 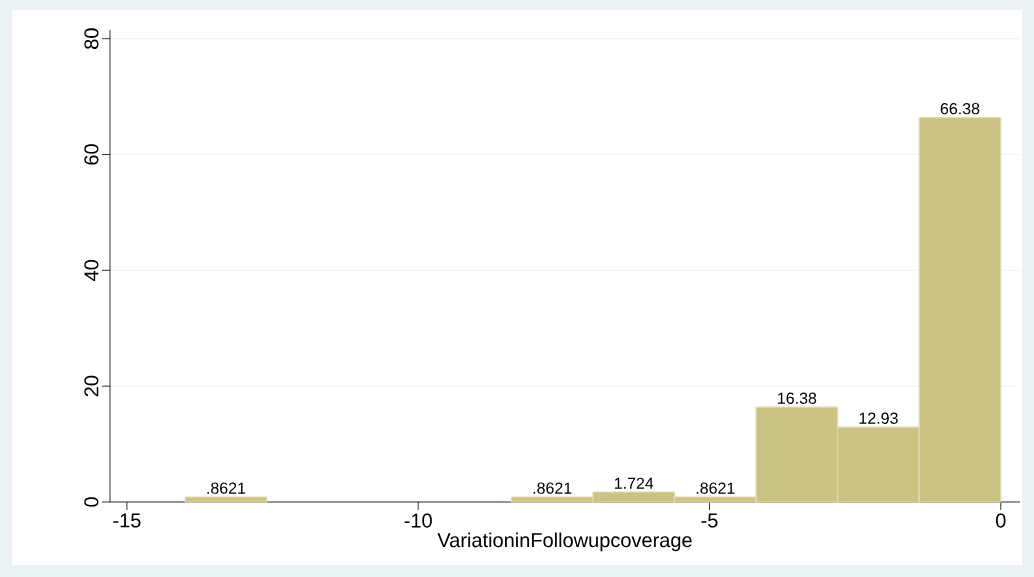 What do you see at coordinates (1001, 520) in the screenshot?
I see `x-tick-label: 0` at bounding box center [1001, 520].